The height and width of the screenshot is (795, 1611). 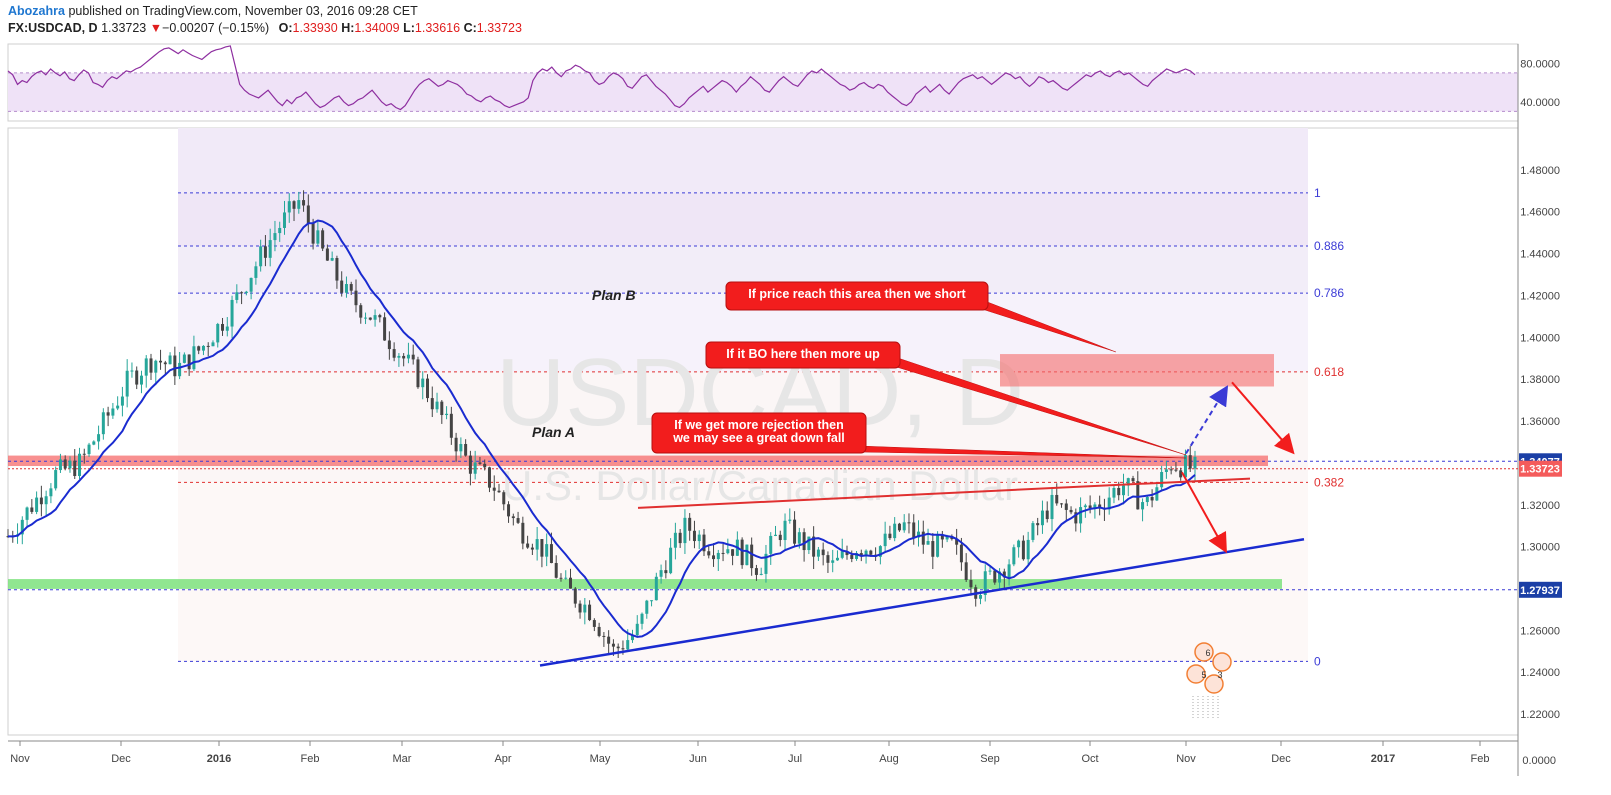 What do you see at coordinates (1204, 512) in the screenshot?
I see `fall-arrow` at bounding box center [1204, 512].